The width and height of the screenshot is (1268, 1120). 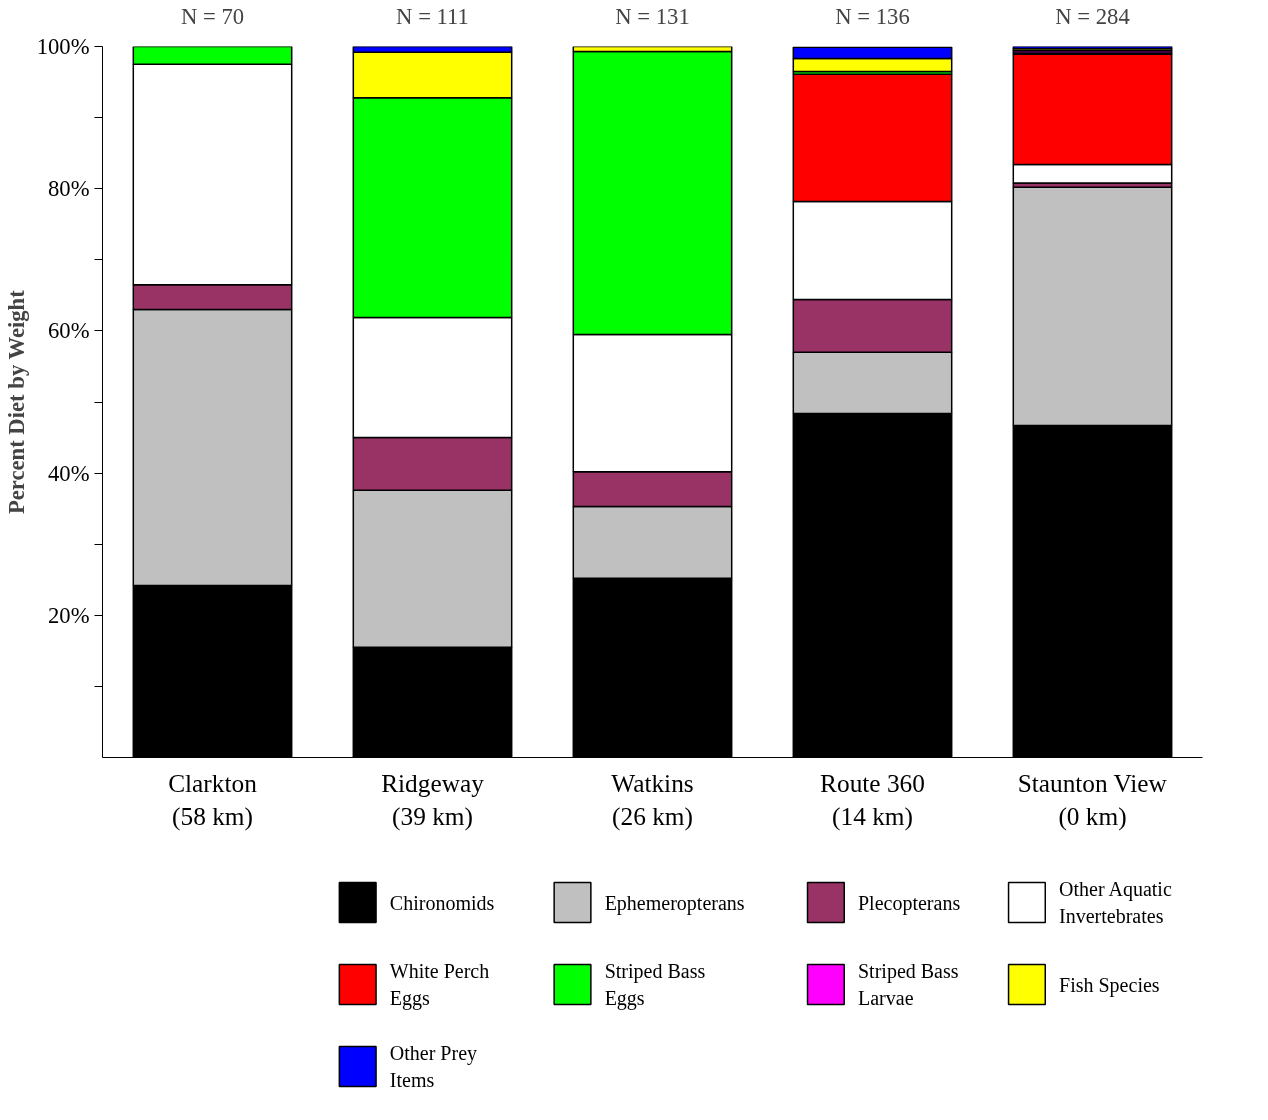 What do you see at coordinates (212, 16) in the screenshot?
I see `text: N = 70` at bounding box center [212, 16].